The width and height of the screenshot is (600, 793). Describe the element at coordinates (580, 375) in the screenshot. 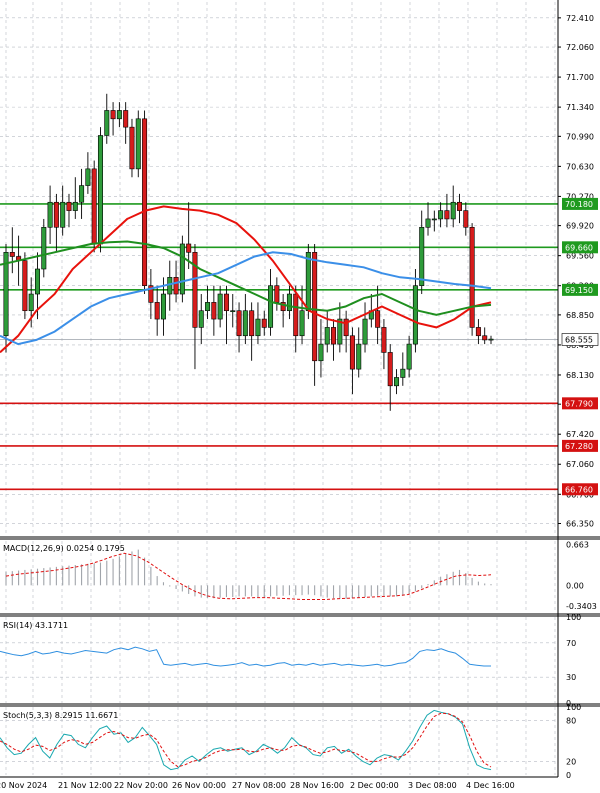

I see `price-tick-label: 68.130` at that location.